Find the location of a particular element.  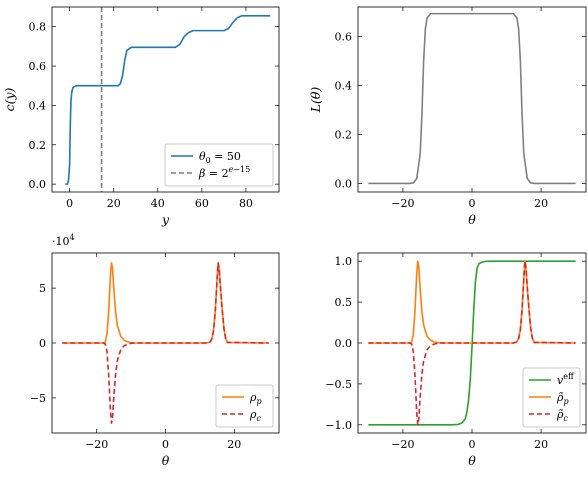

y-tick-label: 5 is located at coordinates (42, 288).